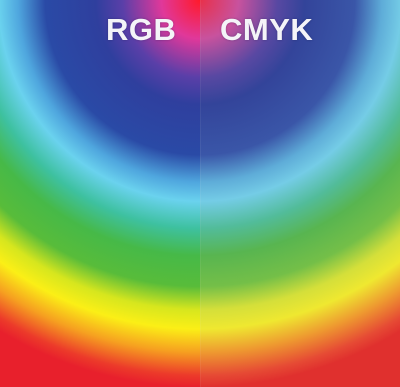  Describe the element at coordinates (267, 29) in the screenshot. I see `cmyk-label: CMYK` at that location.